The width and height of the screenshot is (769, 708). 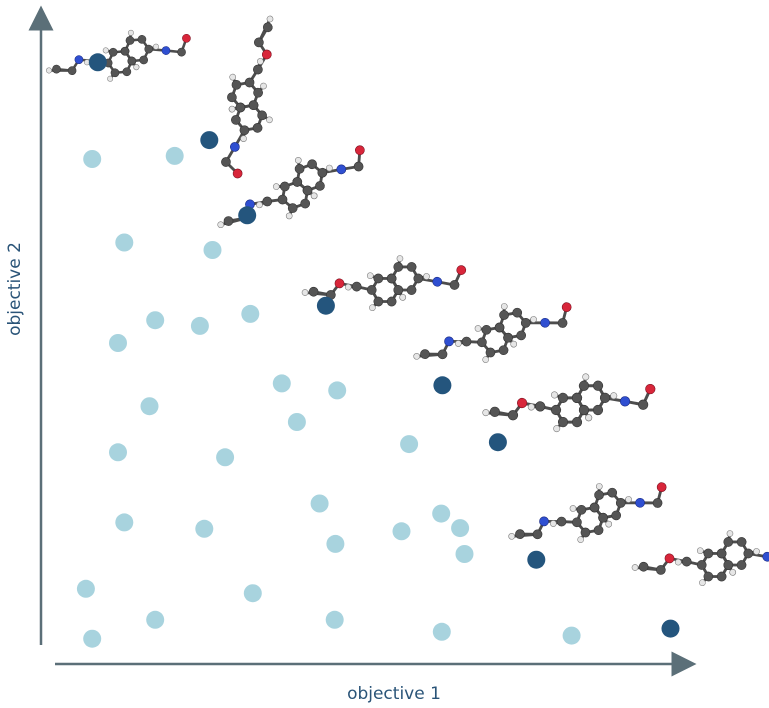 What do you see at coordinates (15, 289) in the screenshot?
I see `y-axis-label: objective 2` at bounding box center [15, 289].